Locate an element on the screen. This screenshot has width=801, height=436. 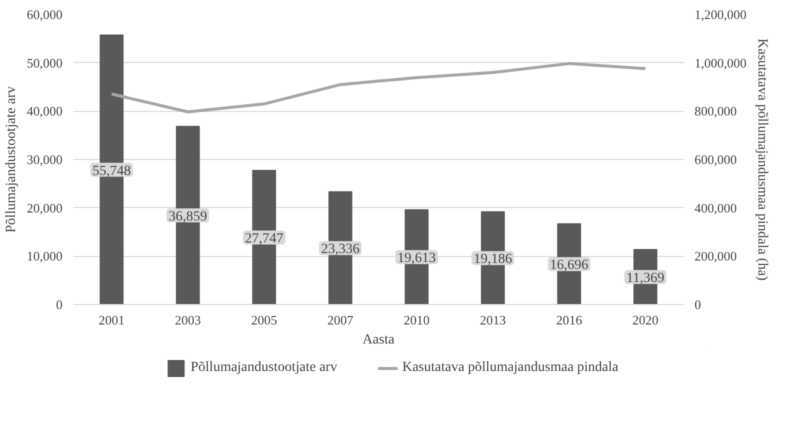
data-label: 19,186 is located at coordinates (493, 260).